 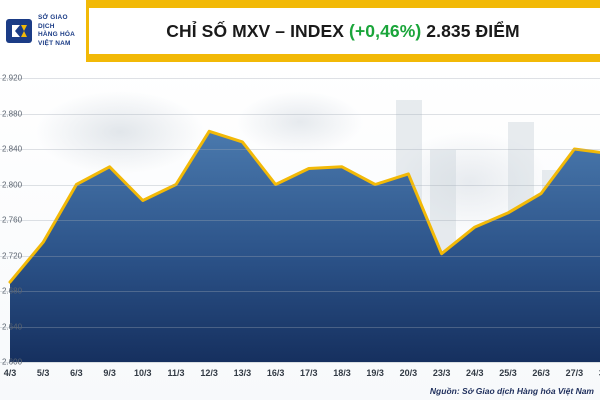 What do you see at coordinates (574, 373) in the screenshot?
I see `x-axis-tick-label: 27/3` at bounding box center [574, 373].